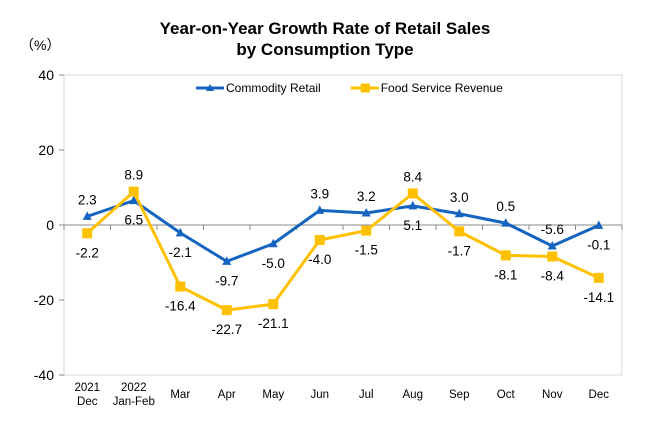 The image size is (660, 440). What do you see at coordinates (459, 197) in the screenshot?
I see `data-label: 3.0` at bounding box center [459, 197].